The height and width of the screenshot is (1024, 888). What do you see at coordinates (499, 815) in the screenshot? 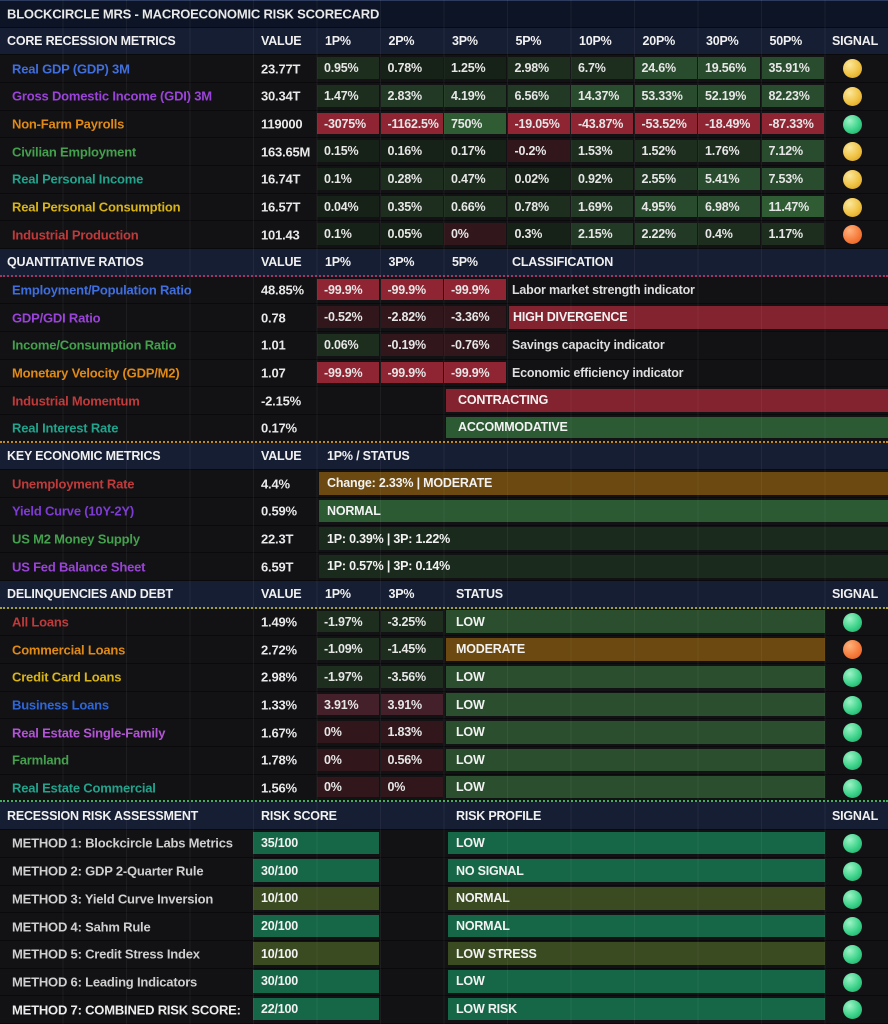
I see `column-header-risk-profile: RISK PROFILE` at bounding box center [499, 815].